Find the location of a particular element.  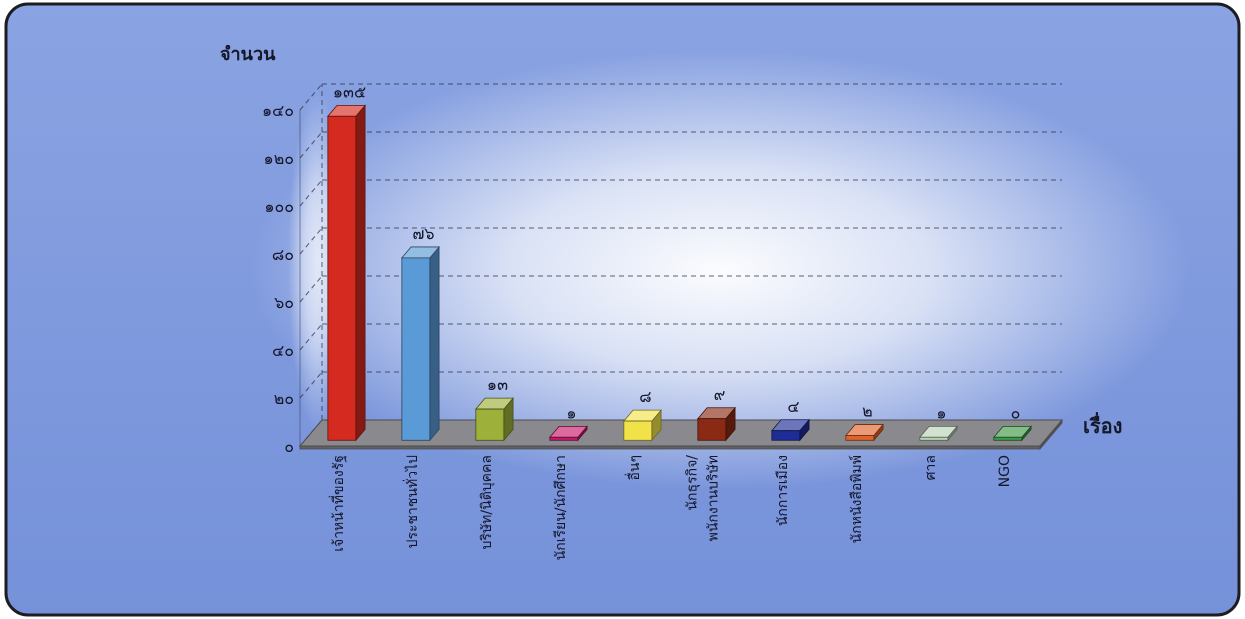

y-tick-label: ๘๐ is located at coordinates (283, 254).